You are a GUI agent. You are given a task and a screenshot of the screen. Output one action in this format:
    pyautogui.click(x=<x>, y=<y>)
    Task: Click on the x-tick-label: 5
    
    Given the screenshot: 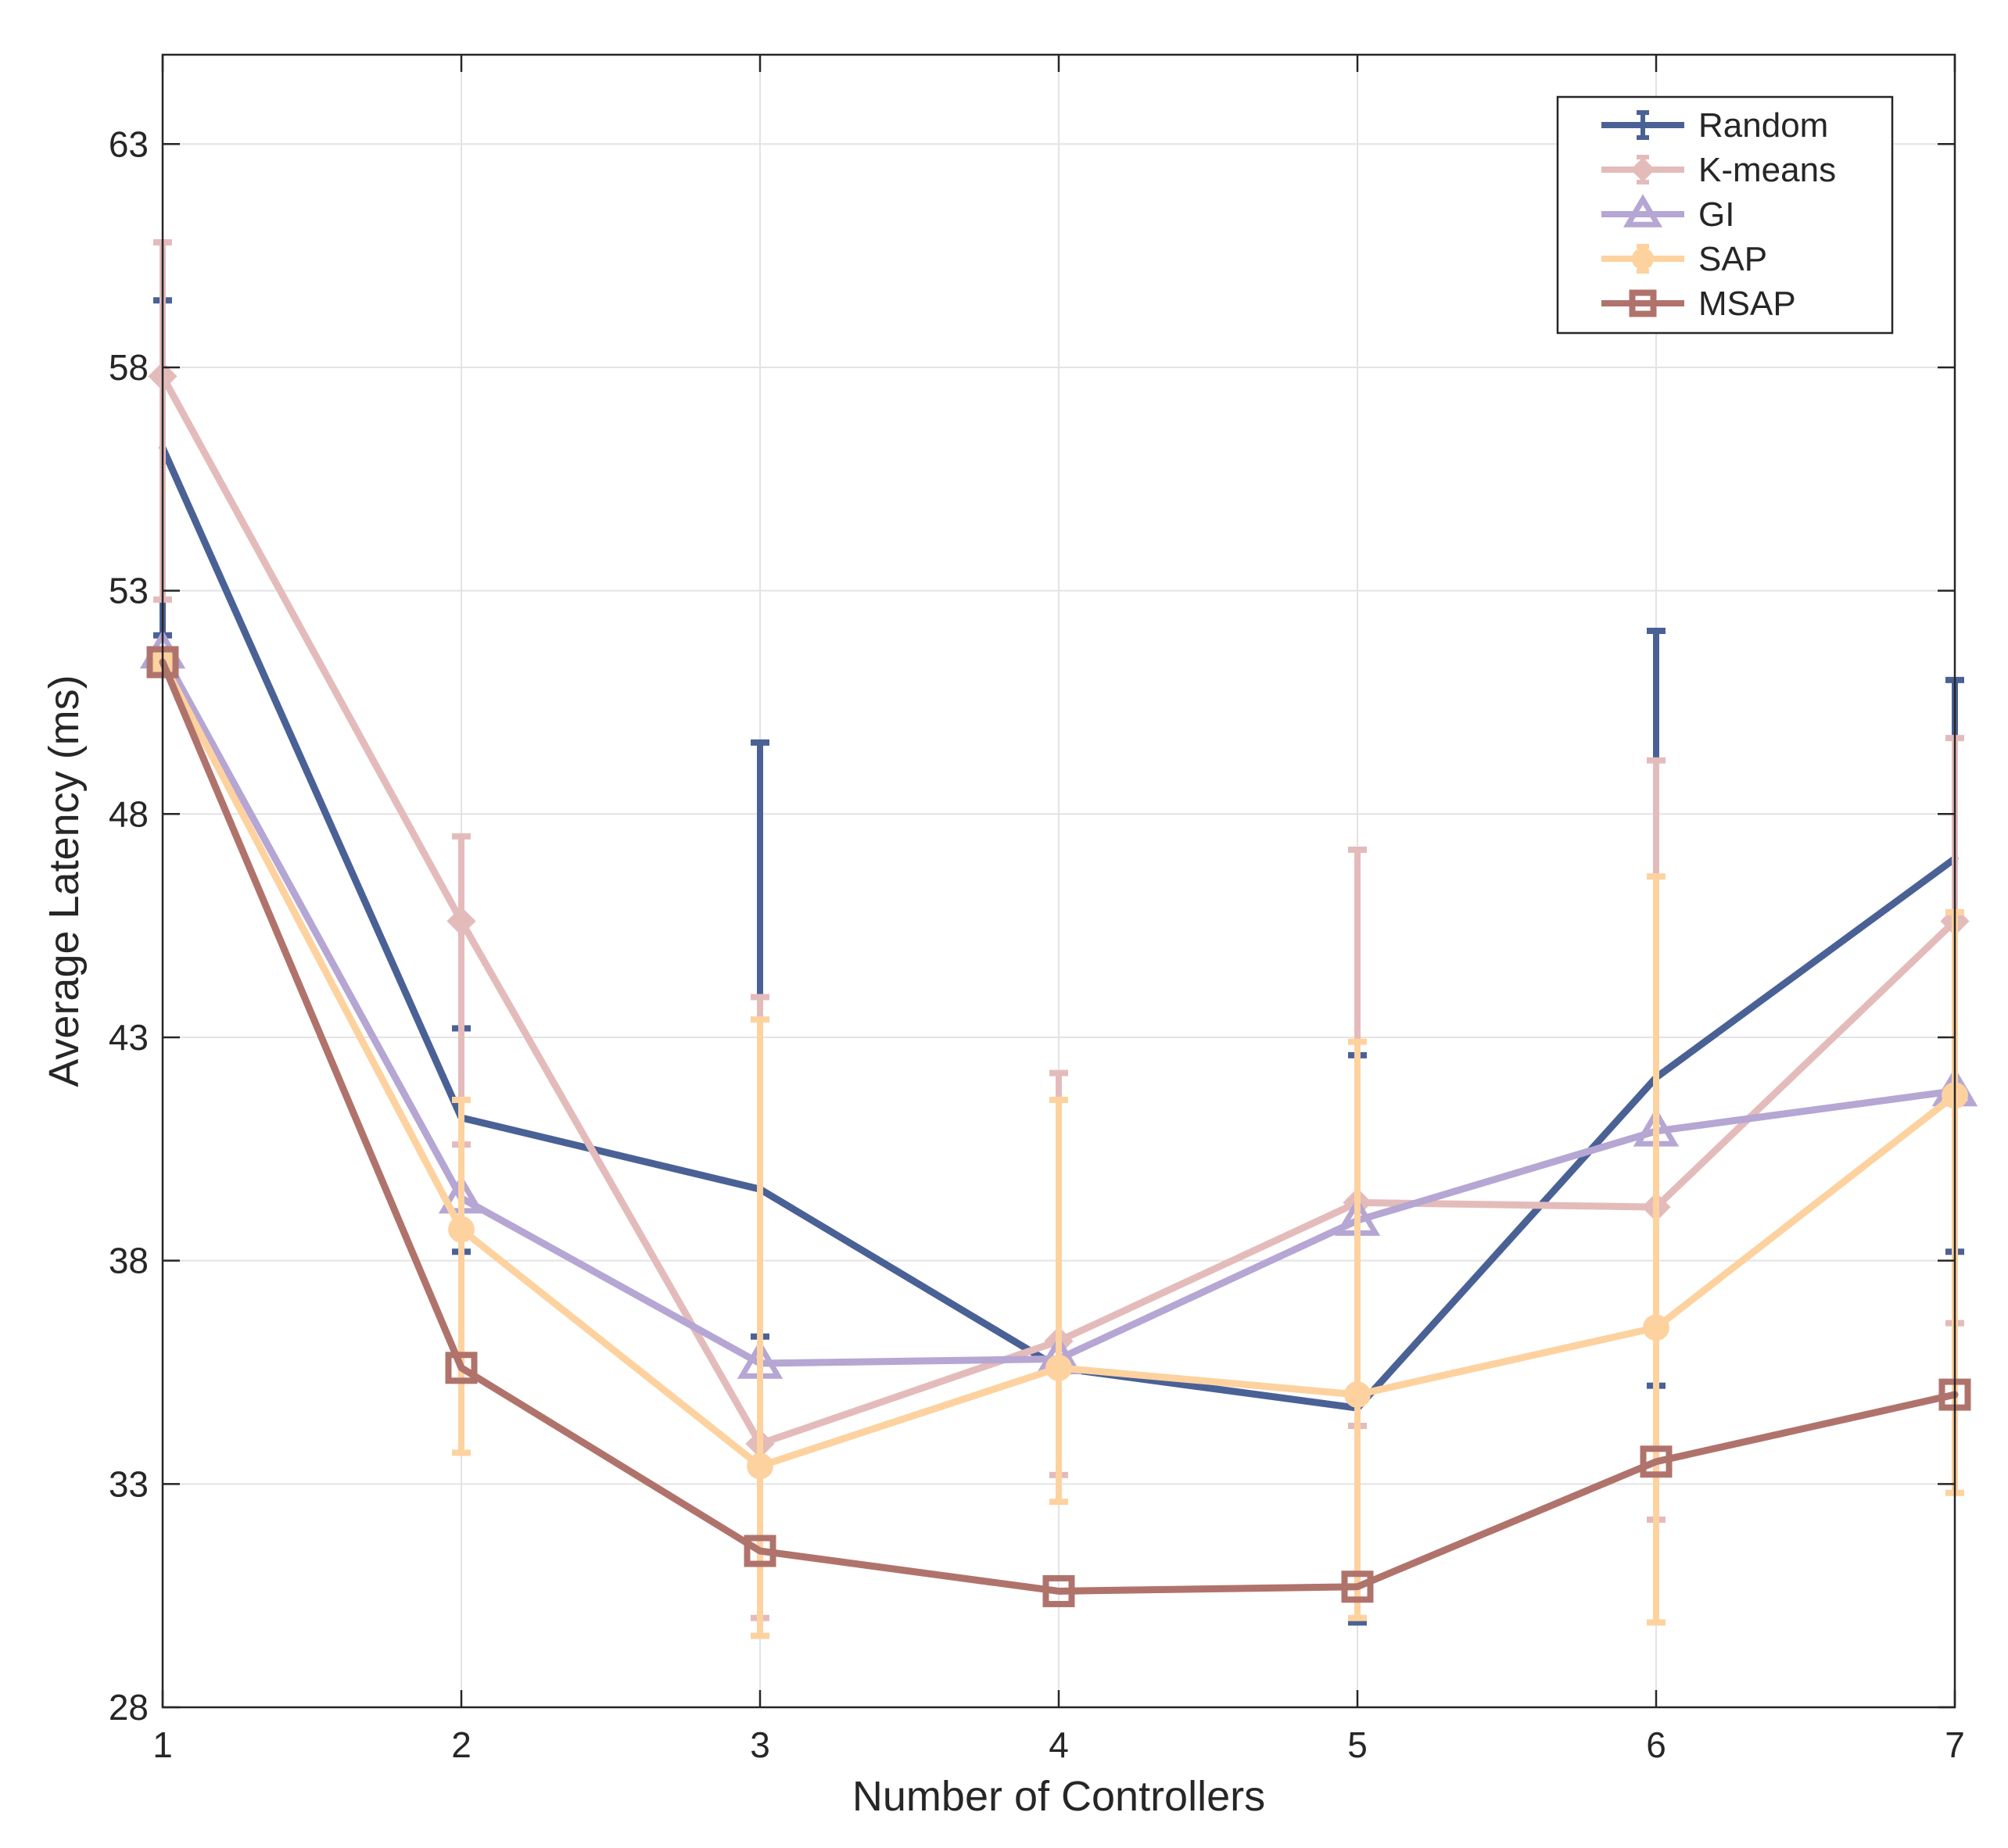 What is the action you would take?
    pyautogui.click(x=1357, y=1744)
    